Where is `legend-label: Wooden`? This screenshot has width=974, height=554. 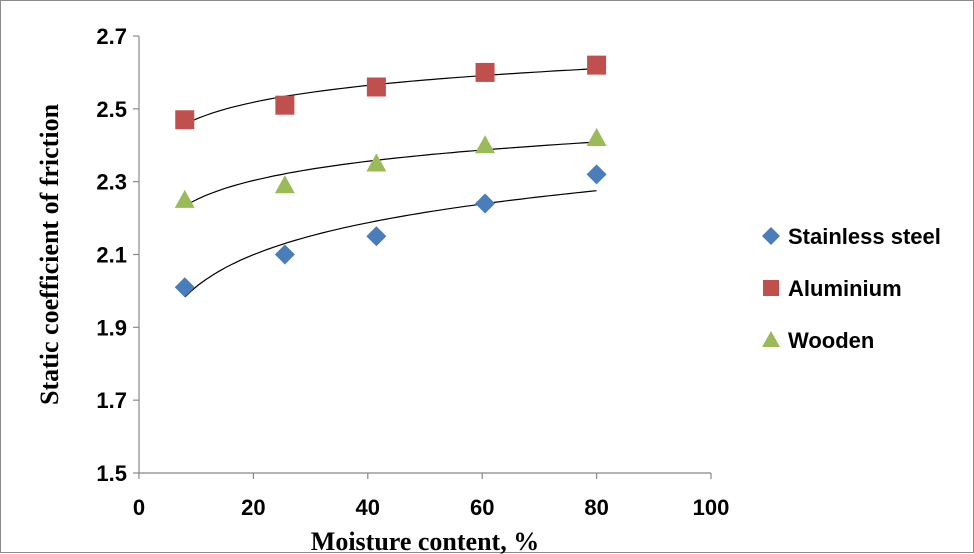
legend-label: Wooden is located at coordinates (831, 340).